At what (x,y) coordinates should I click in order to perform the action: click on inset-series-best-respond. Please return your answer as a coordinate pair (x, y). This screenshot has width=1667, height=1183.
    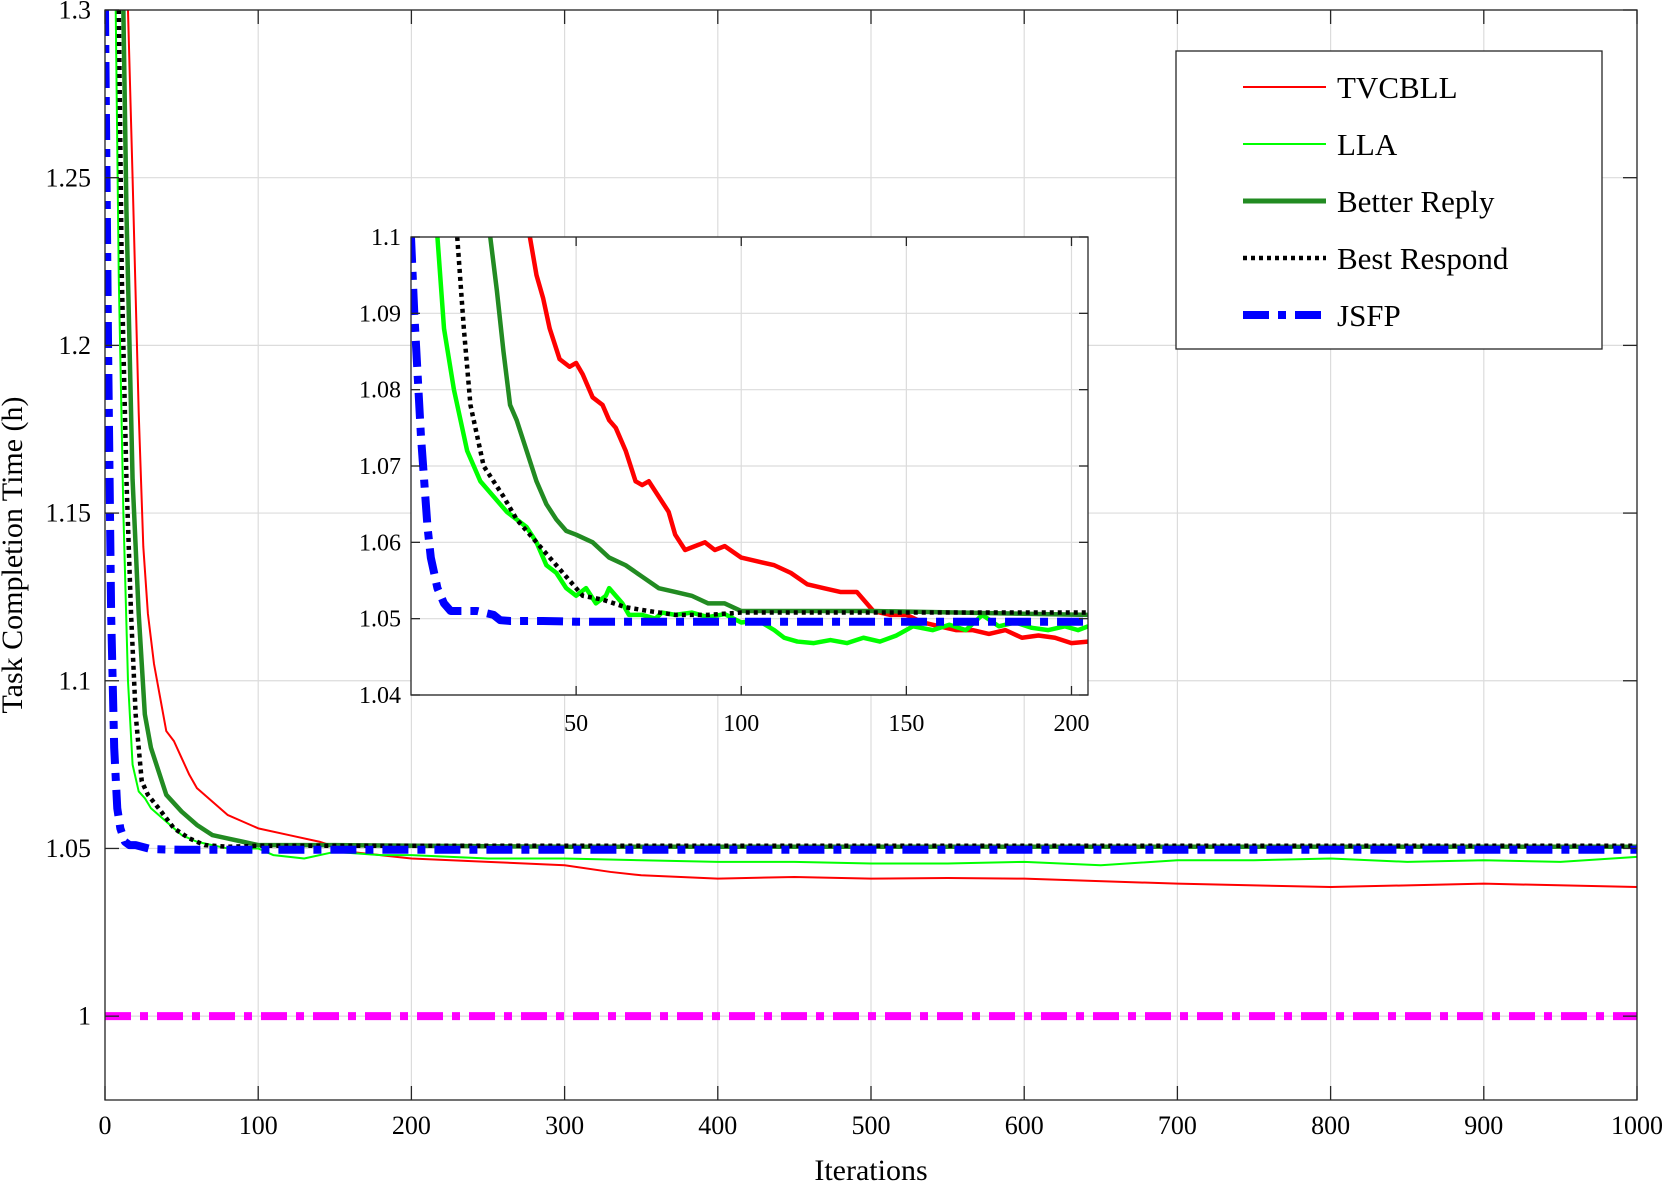
    Looking at the image, I should click on (771, 427).